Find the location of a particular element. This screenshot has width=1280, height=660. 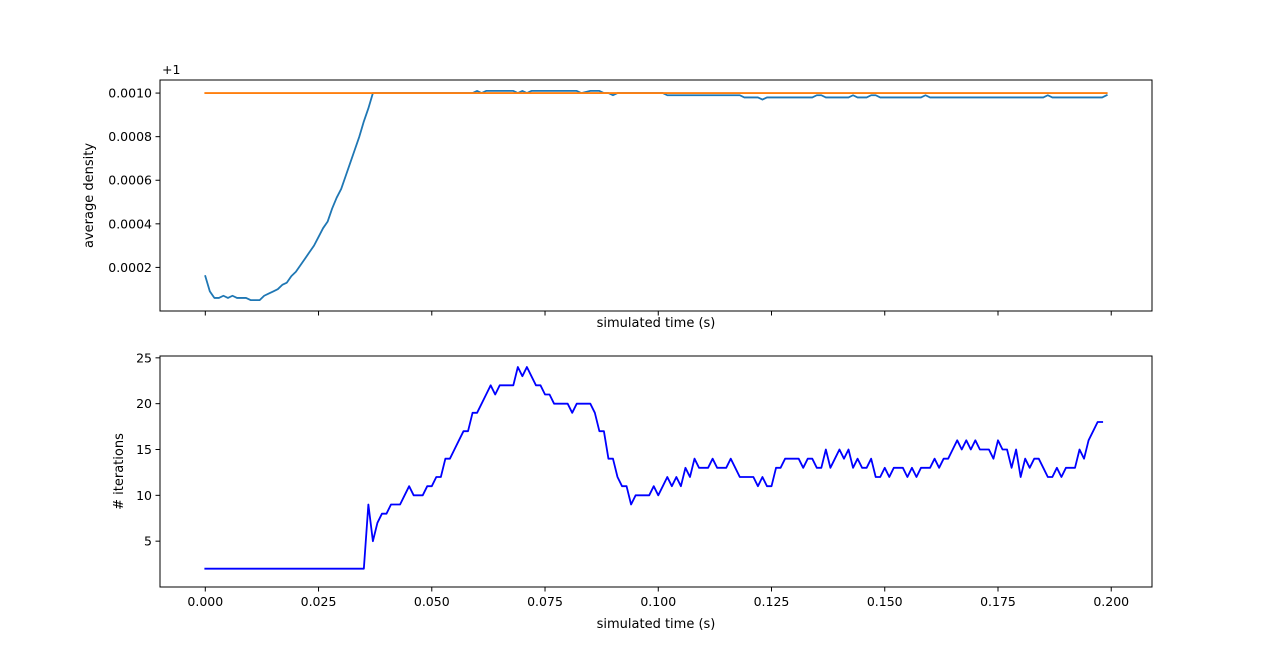

density-y-tick-label: 0.0010 is located at coordinates (130, 93).